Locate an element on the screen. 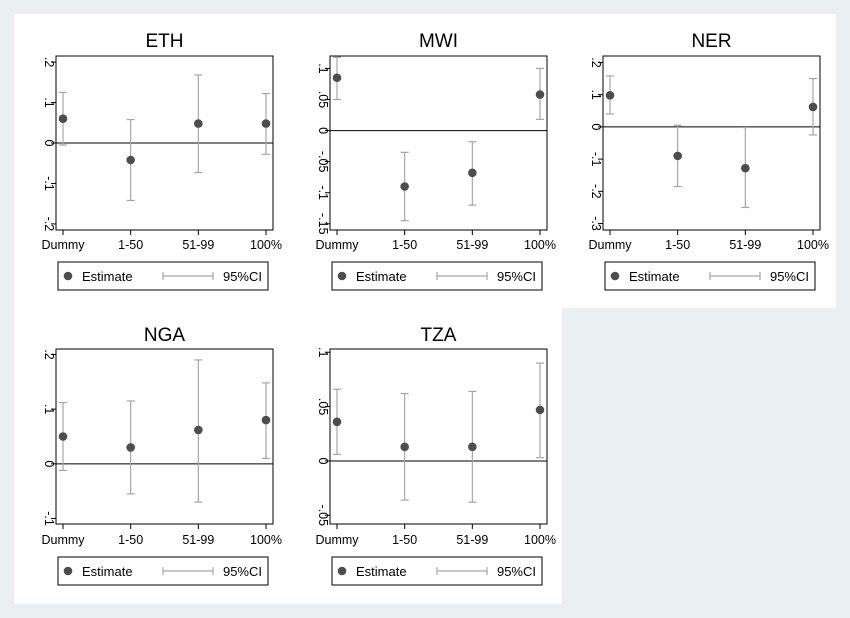 The width and height of the screenshot is (850, 618). y-tick-label: -.15 is located at coordinates (323, 224).